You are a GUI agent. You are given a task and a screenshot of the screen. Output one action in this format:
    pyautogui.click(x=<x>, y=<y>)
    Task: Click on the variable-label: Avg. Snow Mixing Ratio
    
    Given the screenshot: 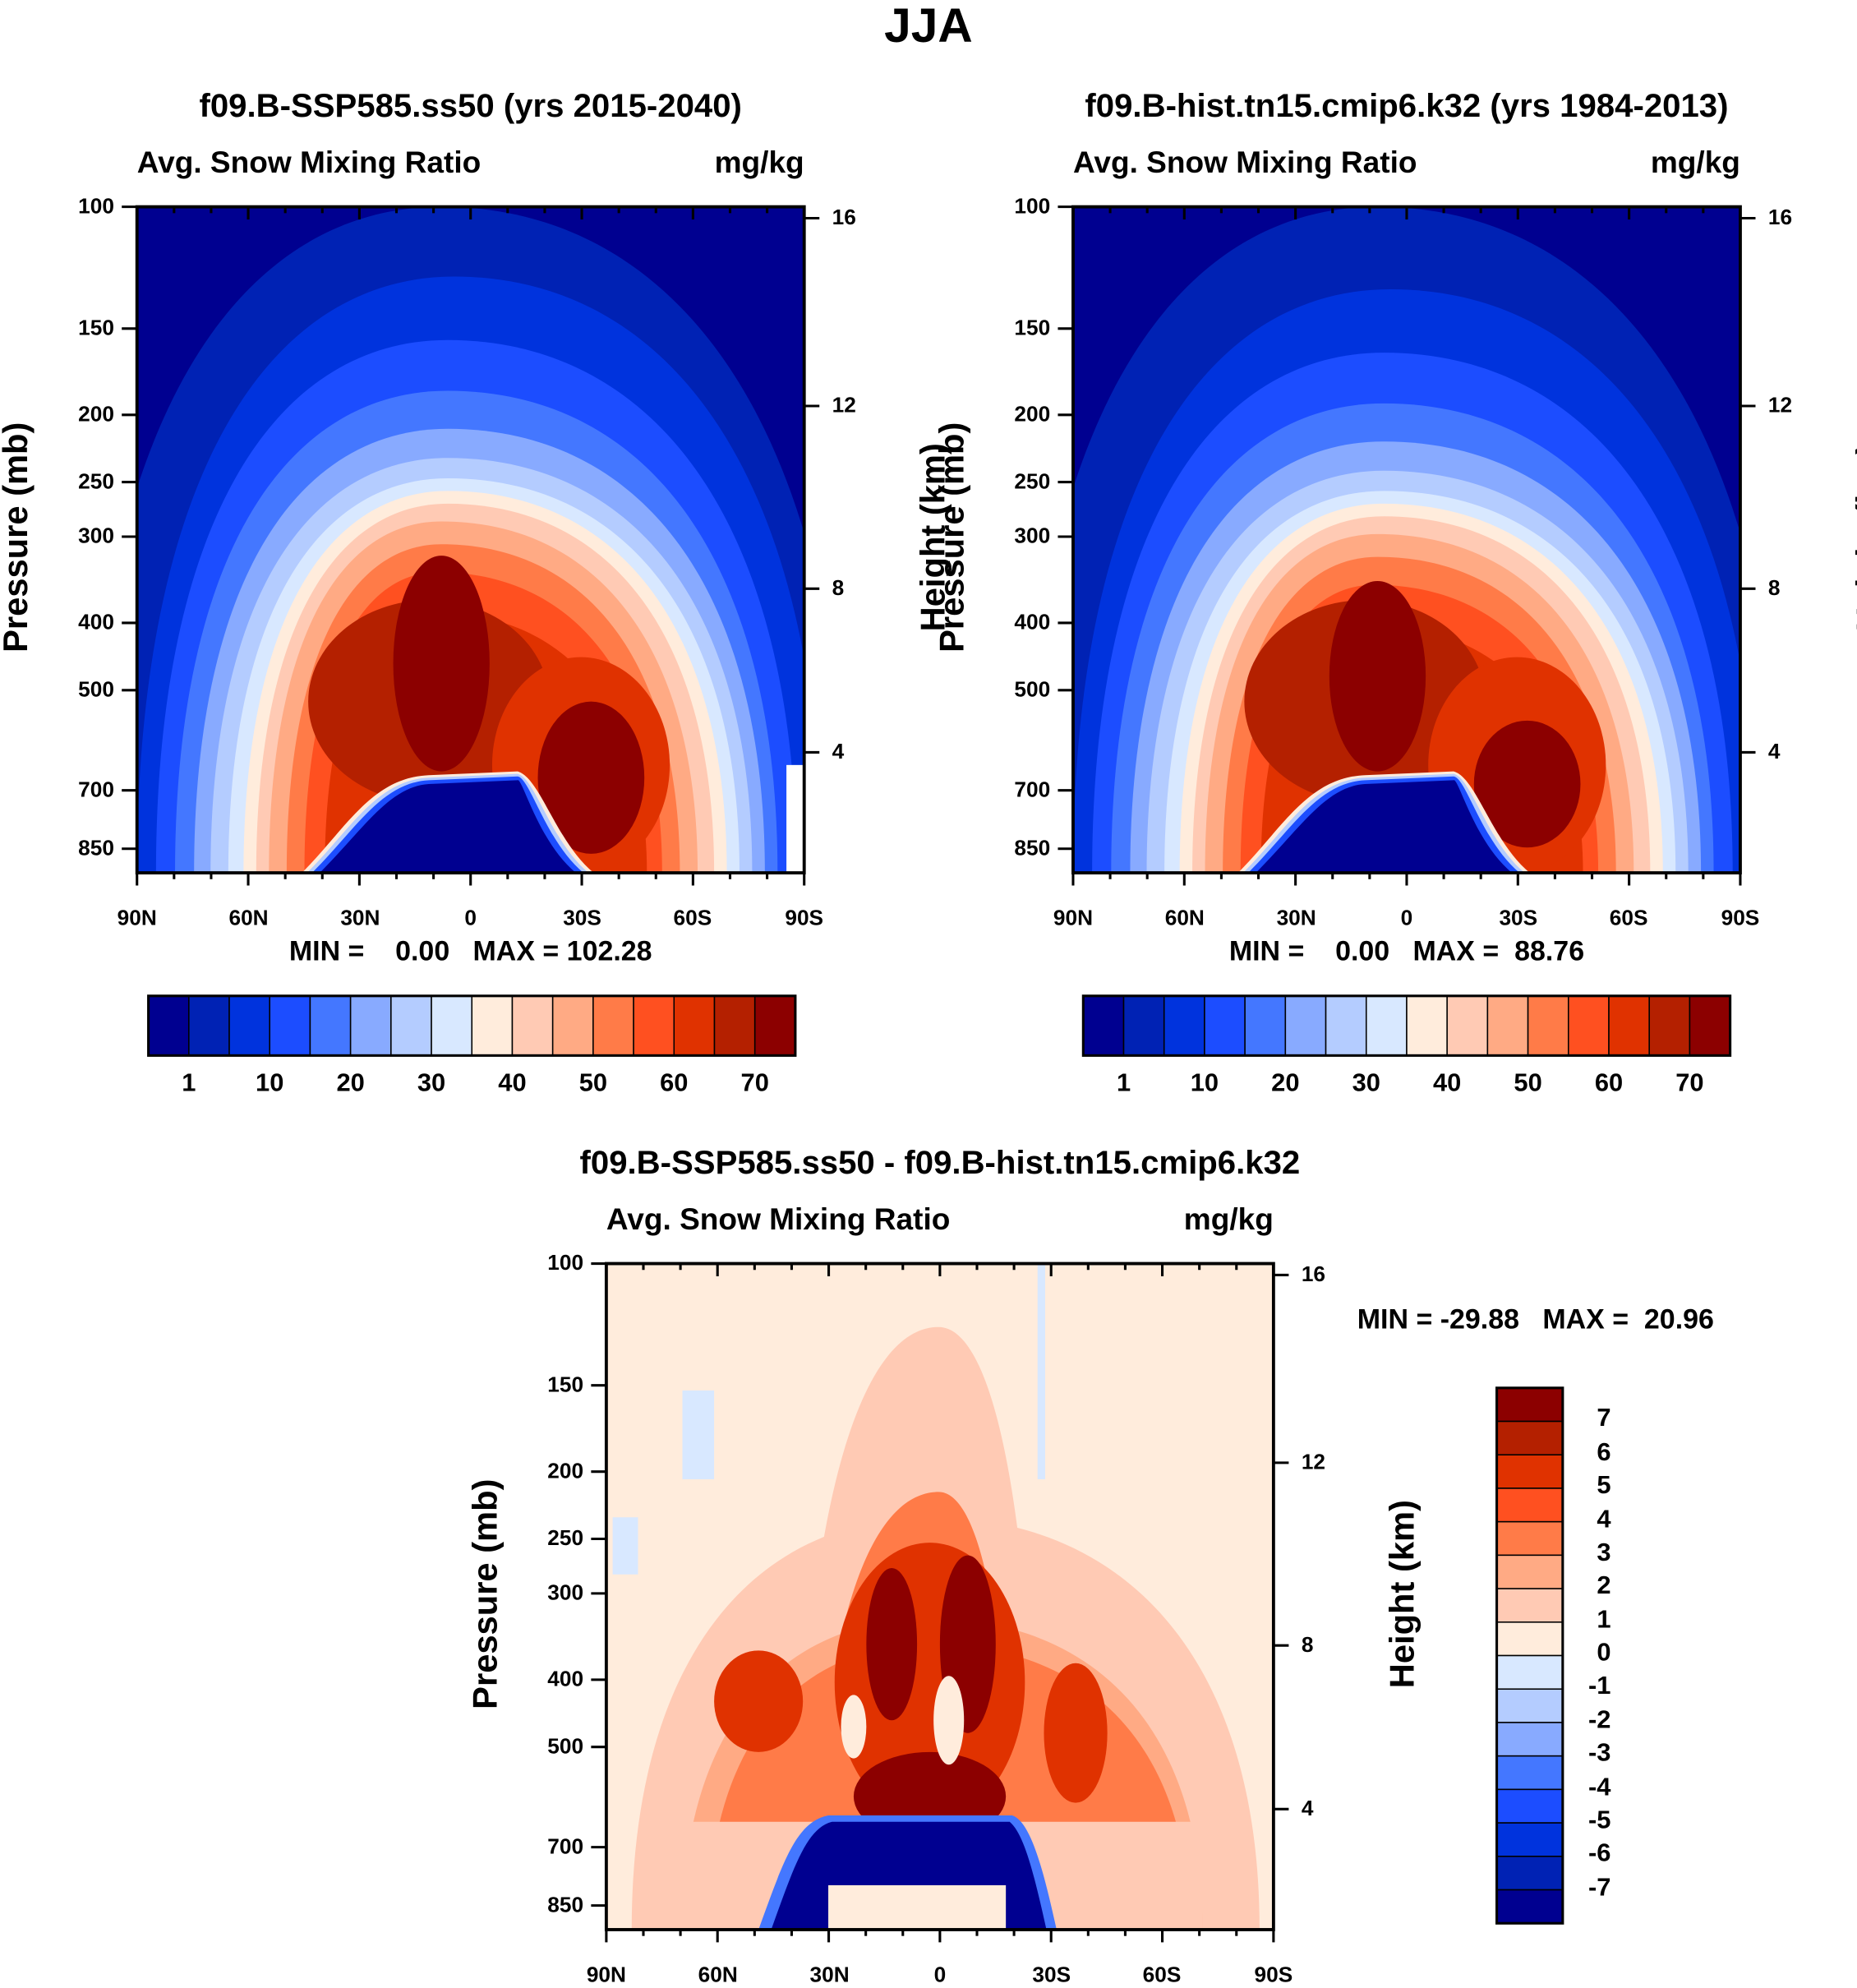 What is the action you would take?
    pyautogui.click(x=309, y=163)
    